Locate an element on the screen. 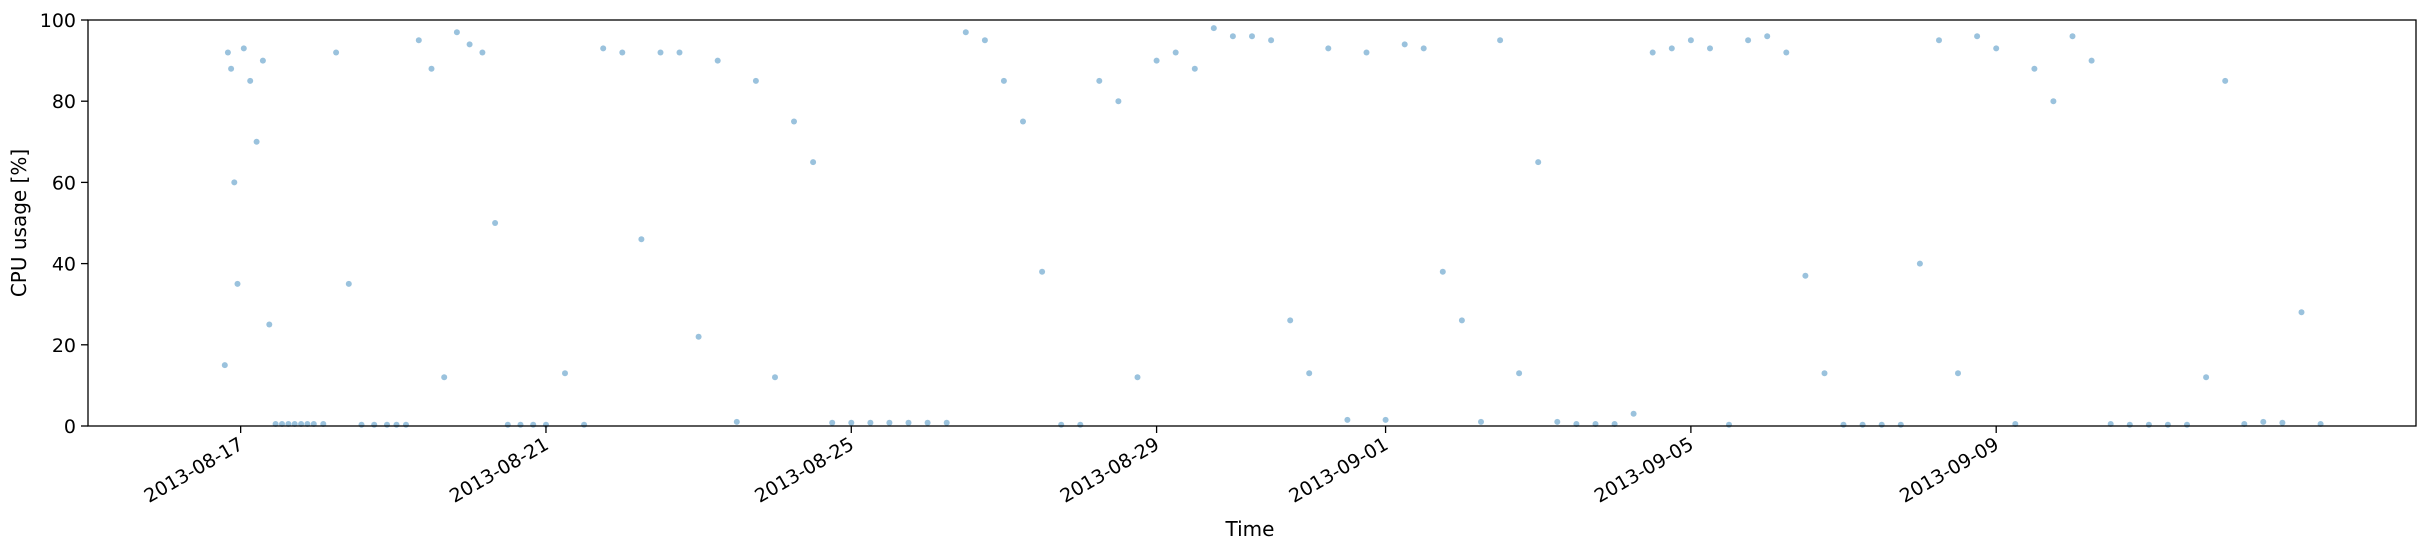 The height and width of the screenshot is (551, 2424). y-tick-label: 20 is located at coordinates (64, 346).